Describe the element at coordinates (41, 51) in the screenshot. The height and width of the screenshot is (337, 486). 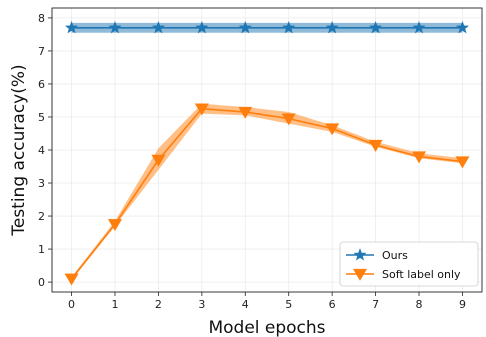
I see `y-tick-label: 7` at that location.